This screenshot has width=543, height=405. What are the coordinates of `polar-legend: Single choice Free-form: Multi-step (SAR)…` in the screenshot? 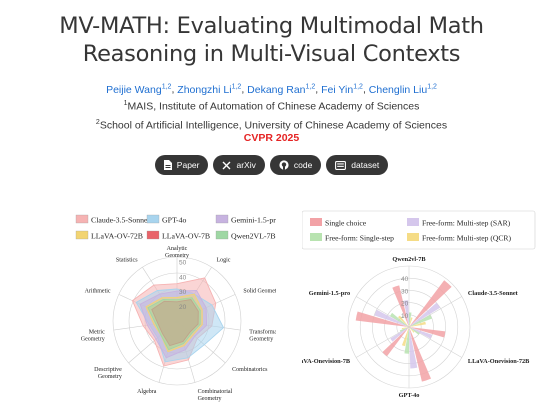 It's located at (419, 230).